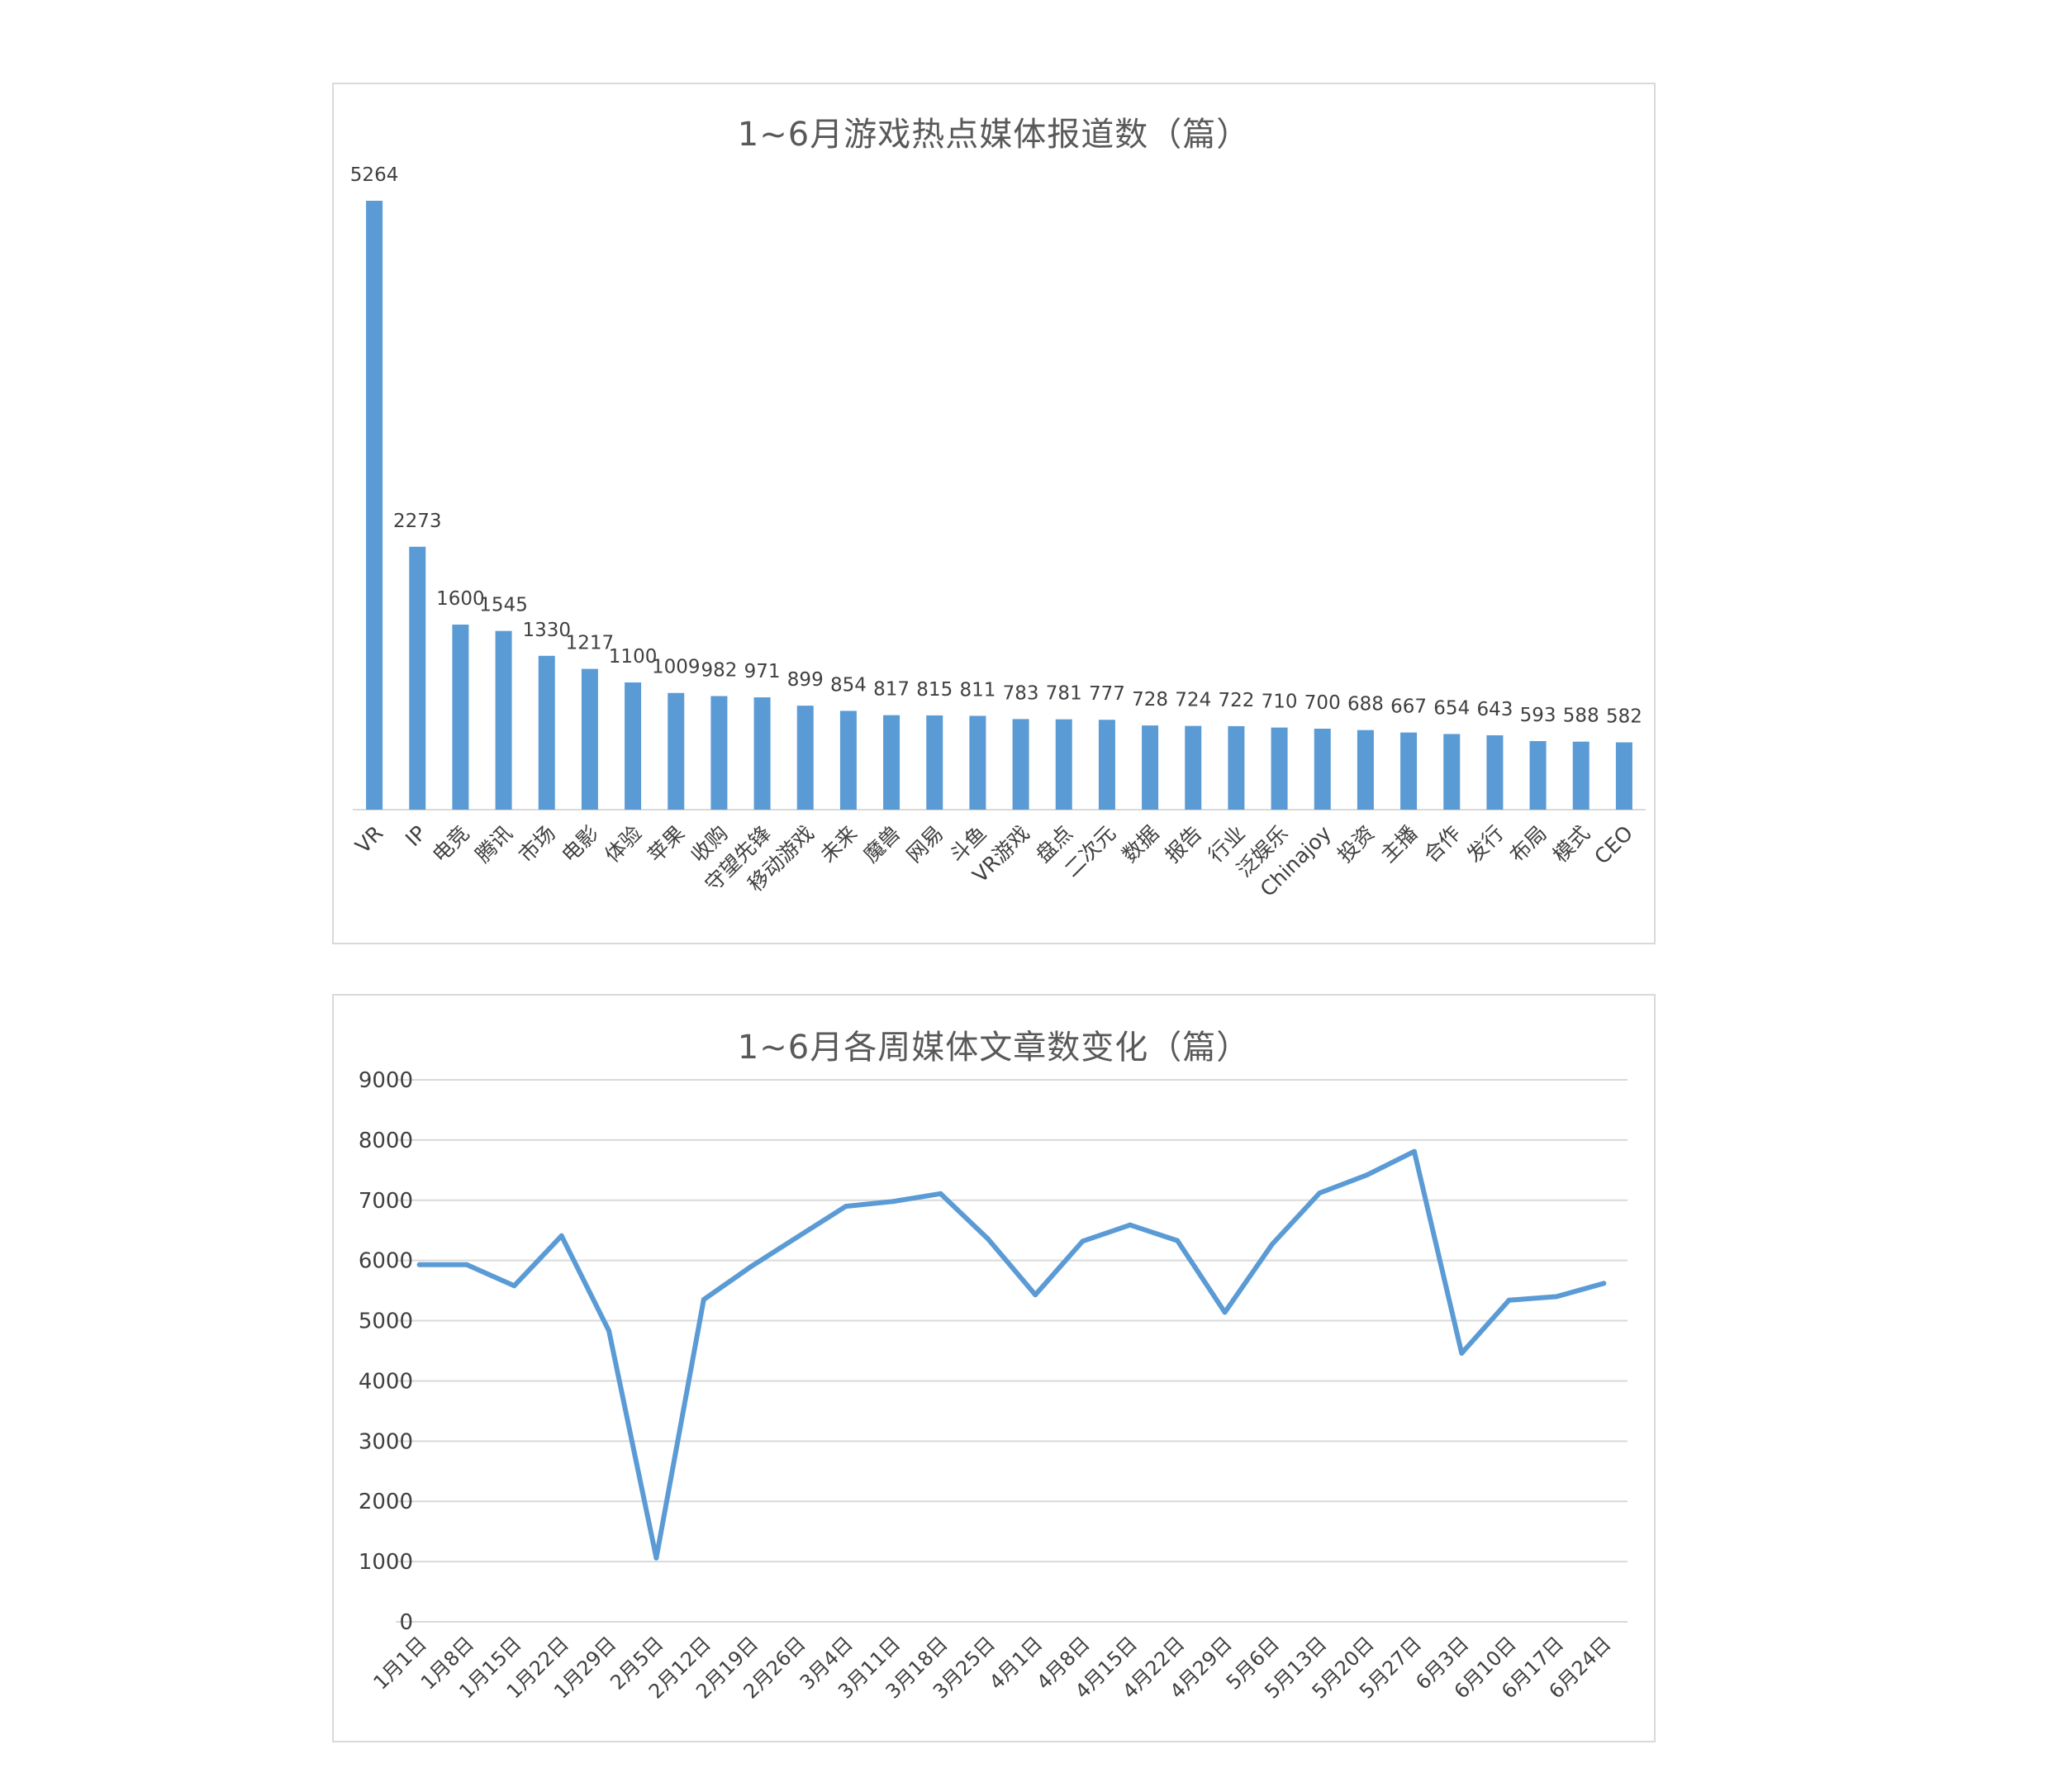 The height and width of the screenshot is (1792, 2048). Describe the element at coordinates (1356, 844) in the screenshot. I see `x-tick-label: 投资` at that location.